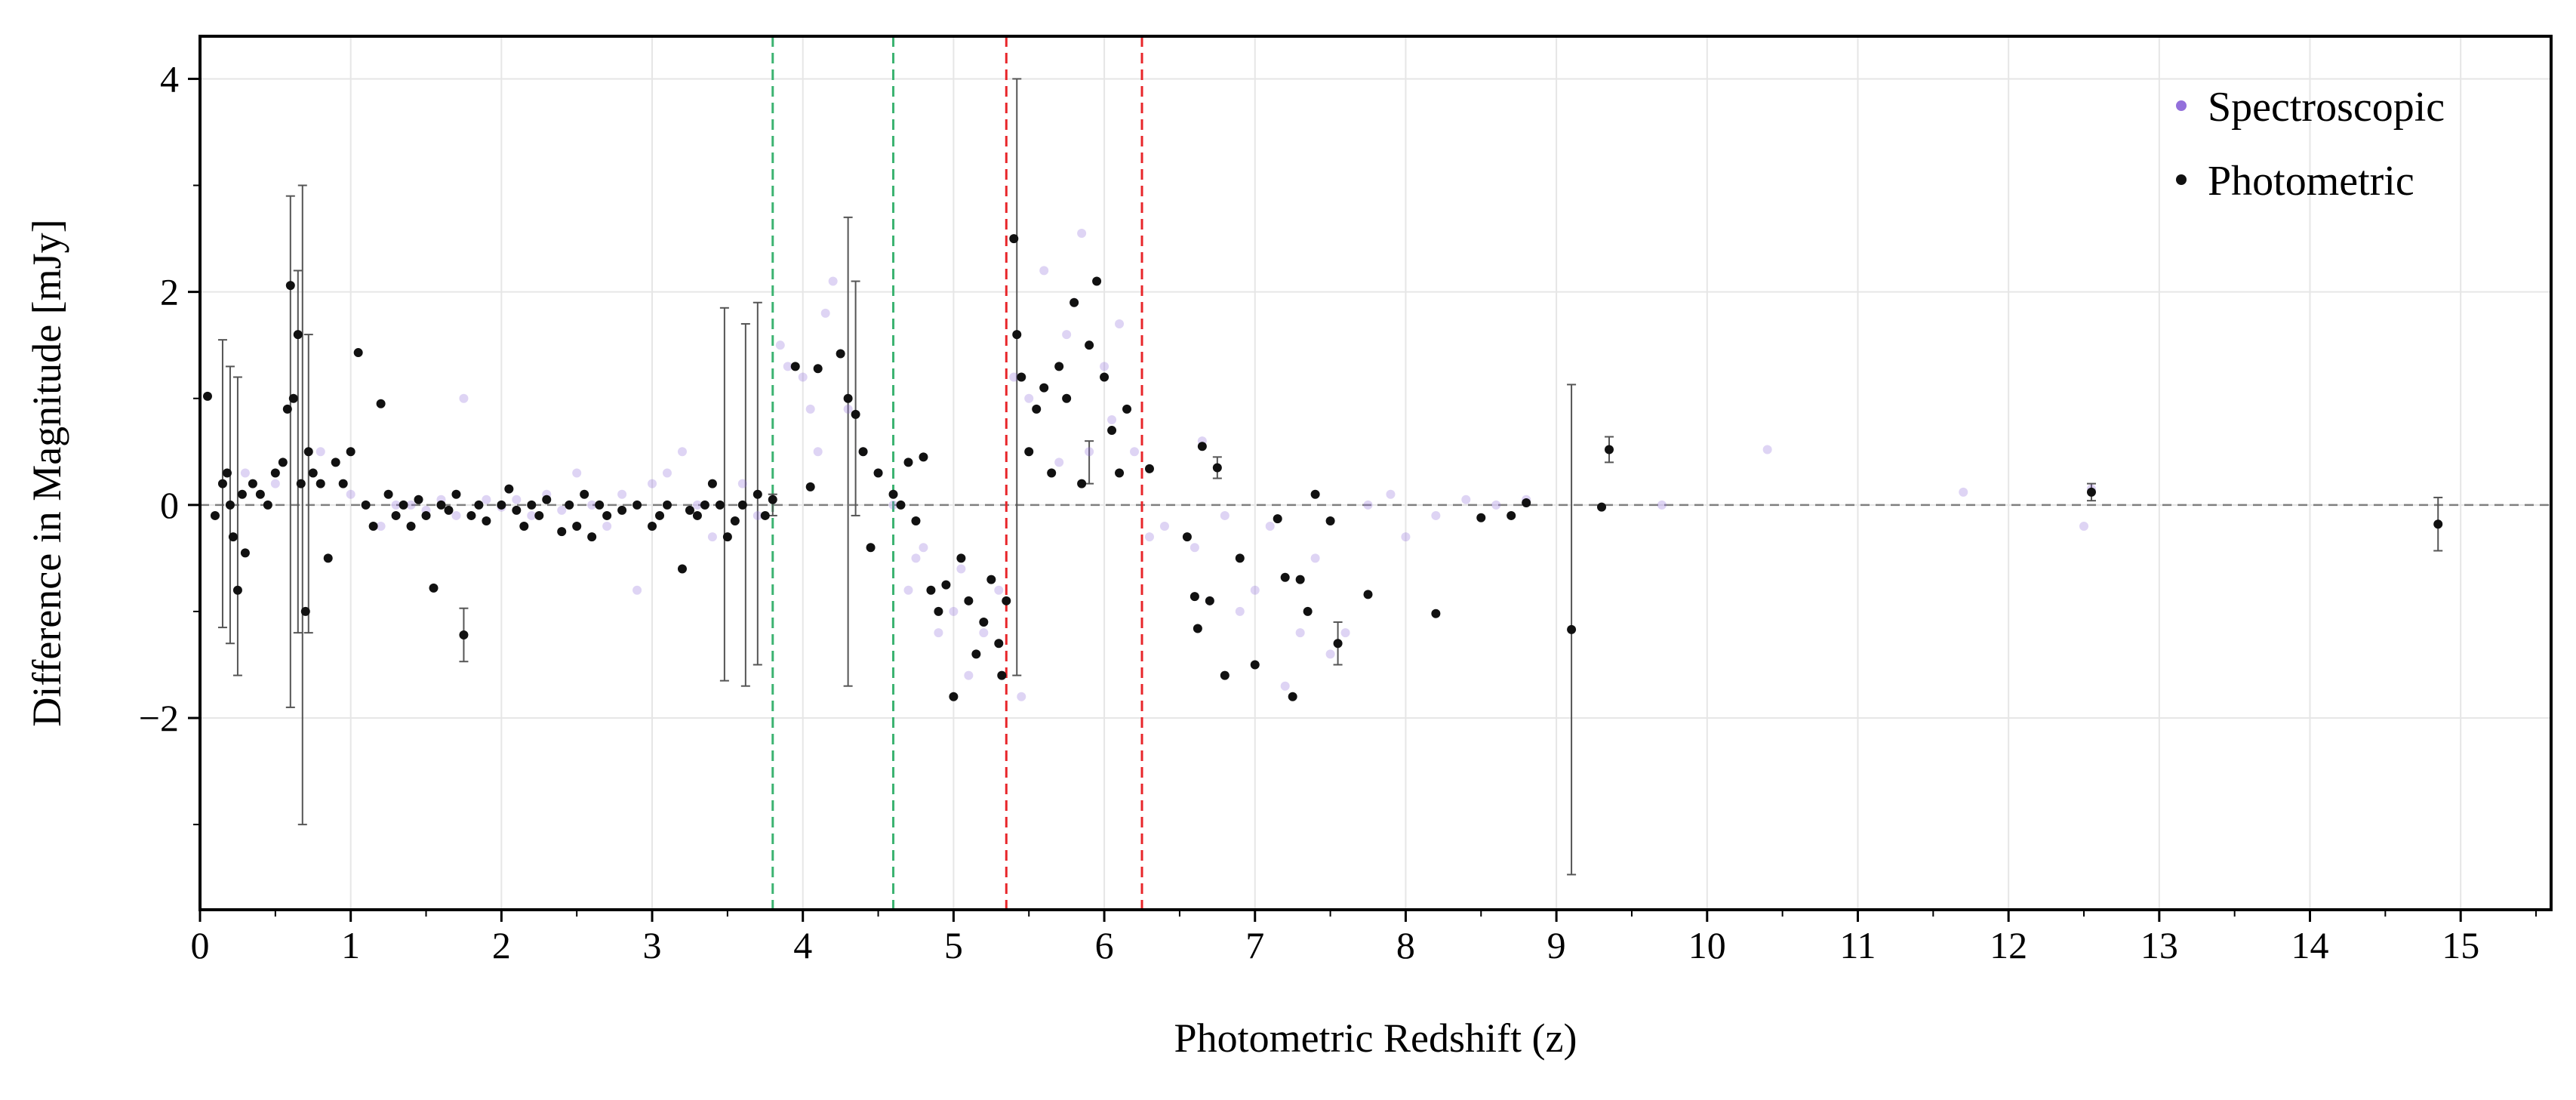 The width and height of the screenshot is (2576, 1100). I want to click on legend-label-spectroscopic: Spectroscopic, so click(2326, 107).